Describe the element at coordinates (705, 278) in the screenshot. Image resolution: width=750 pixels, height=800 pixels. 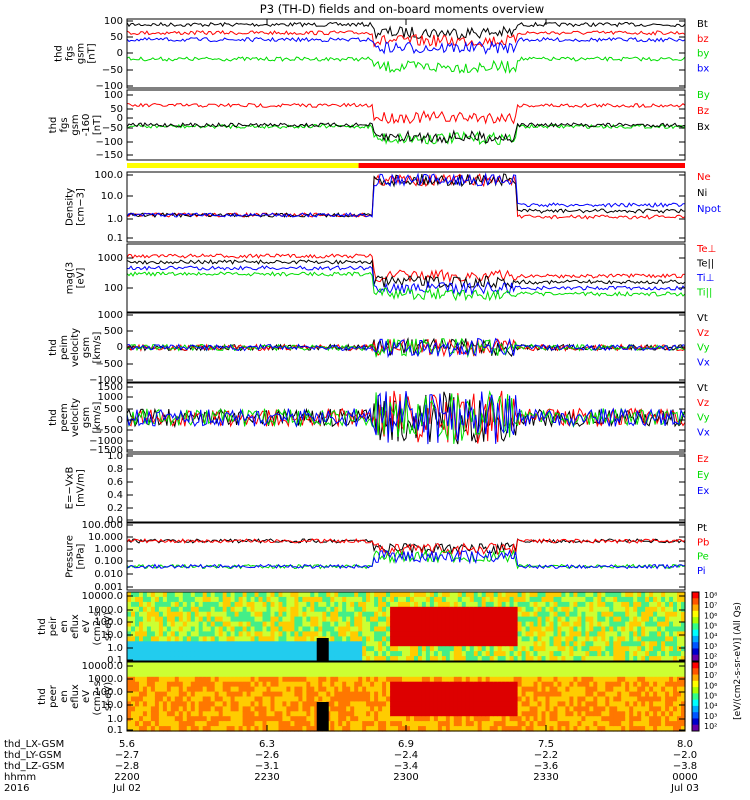
I see `legend-Ti⊥: Ti⊥` at that location.